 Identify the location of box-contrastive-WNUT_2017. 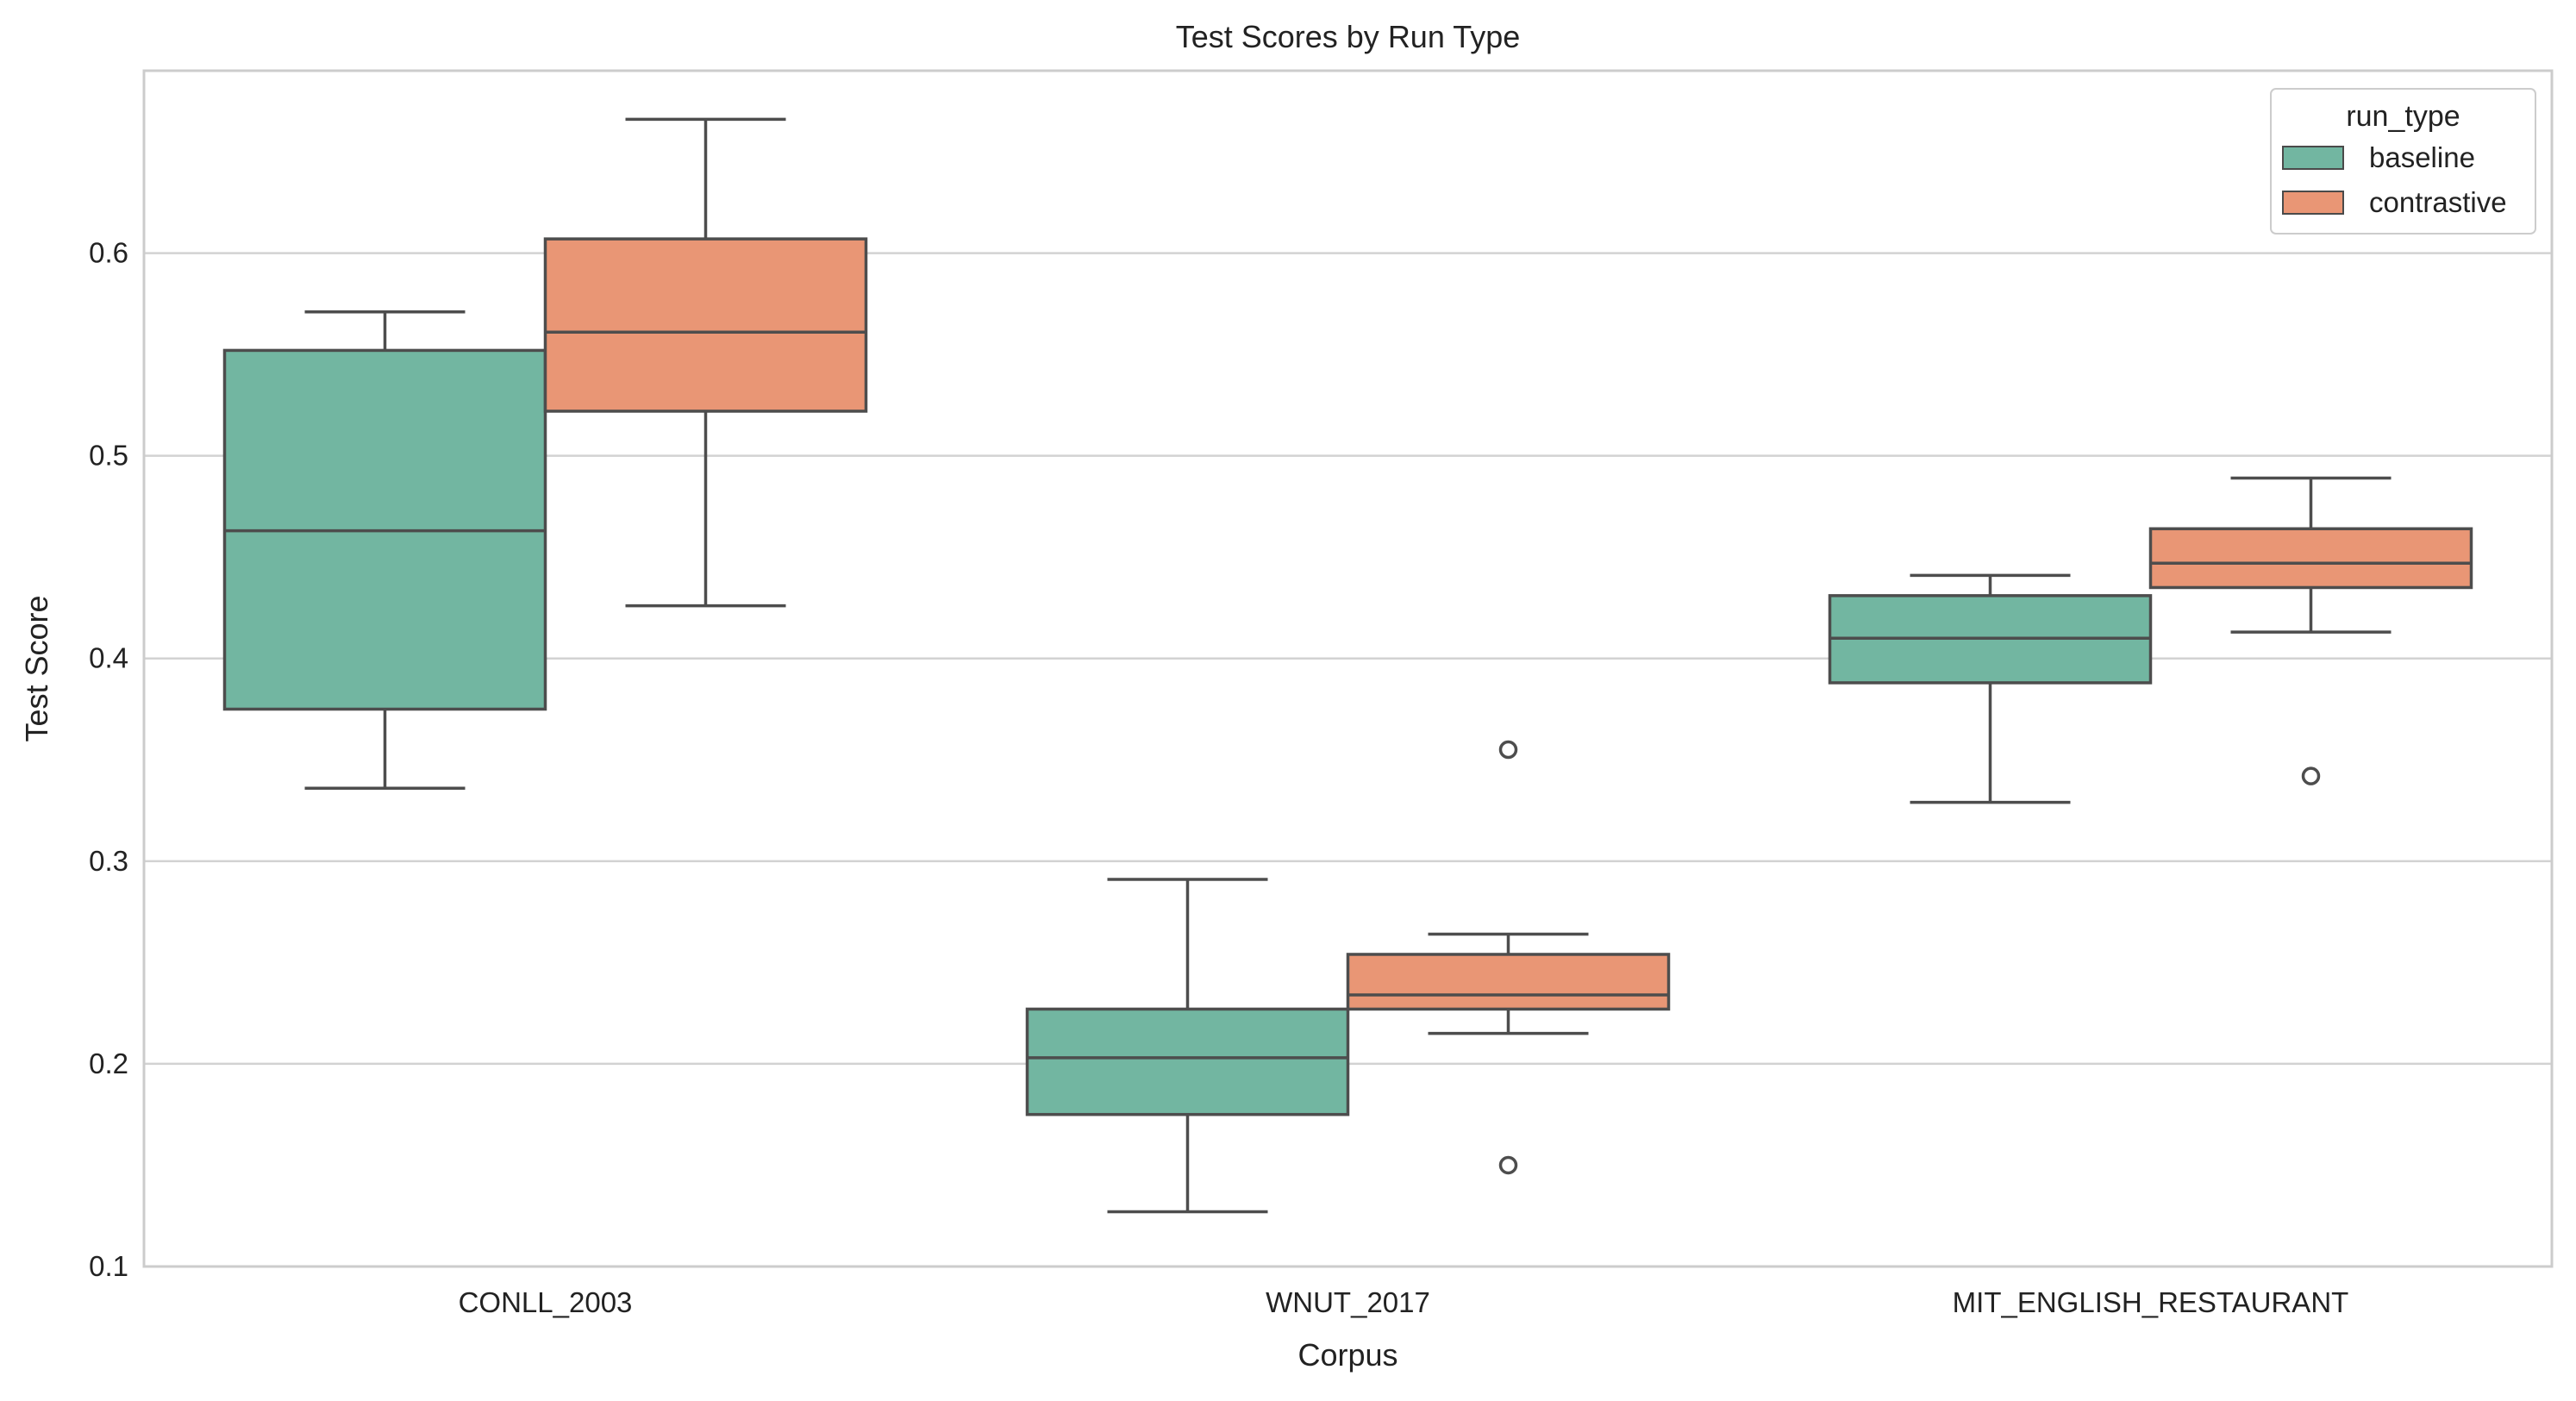
(1508, 957).